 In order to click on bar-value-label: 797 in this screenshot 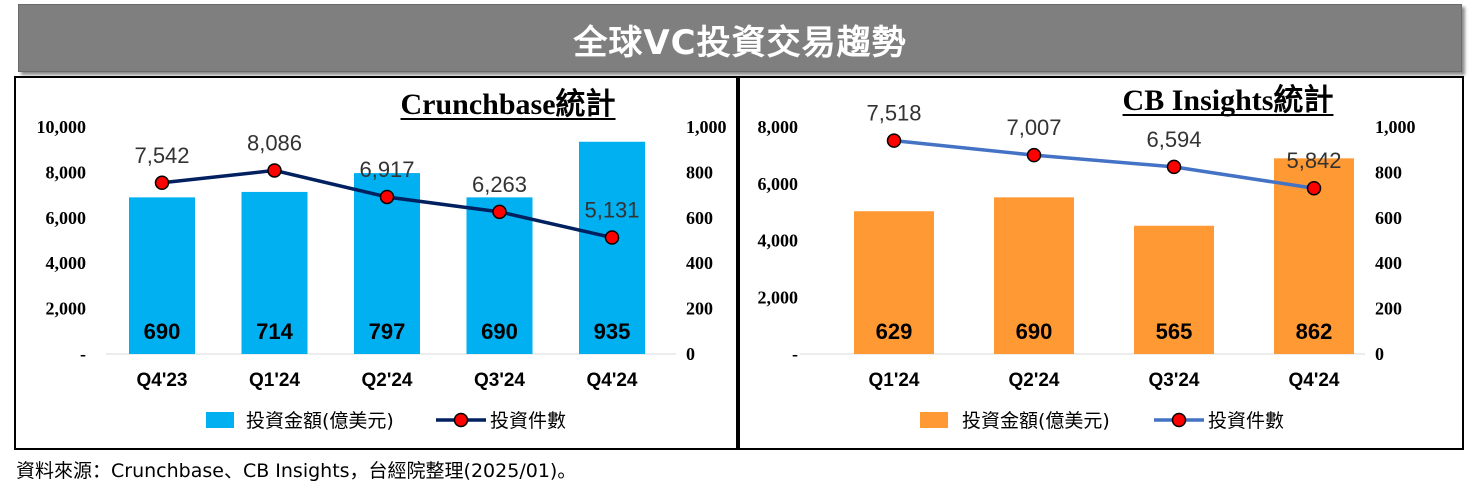, I will do `click(387, 331)`.